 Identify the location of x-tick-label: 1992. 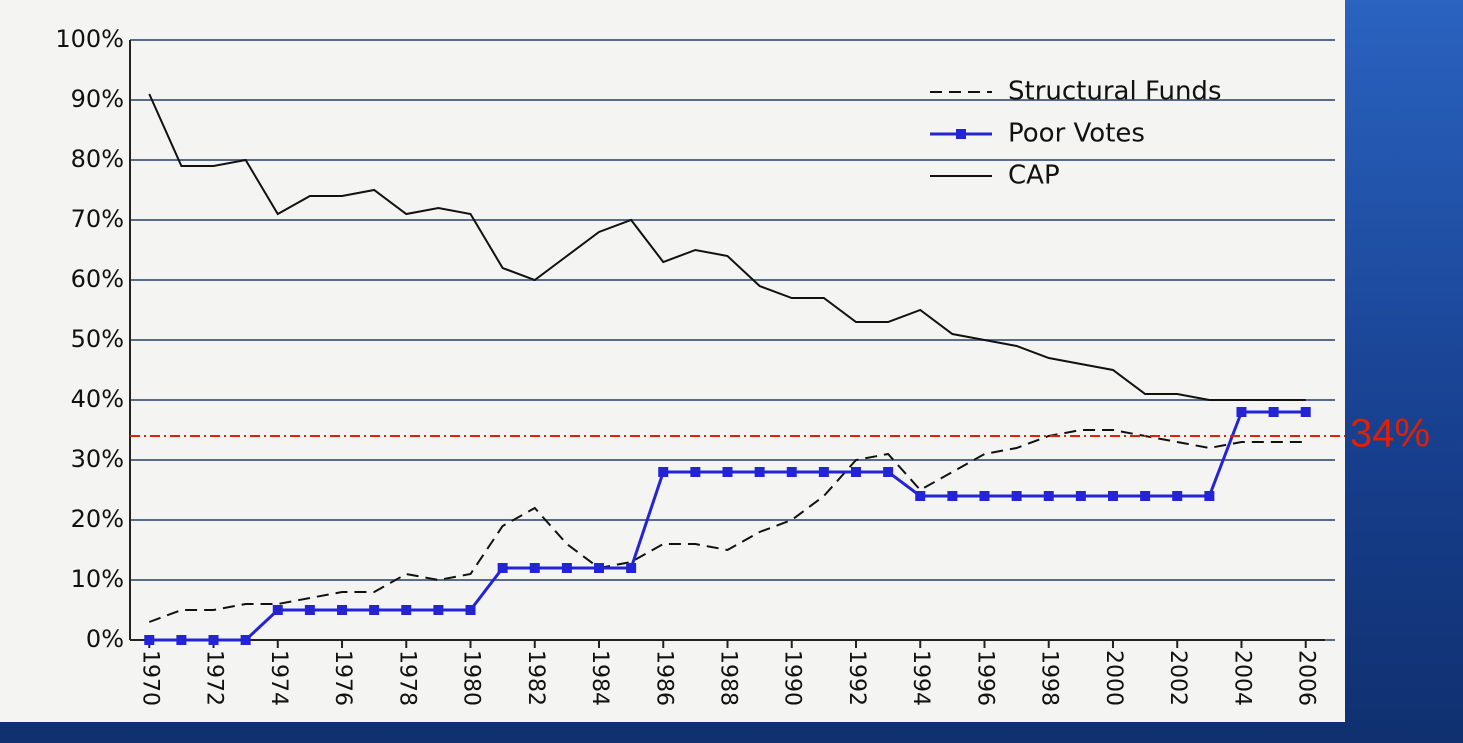
(856, 678).